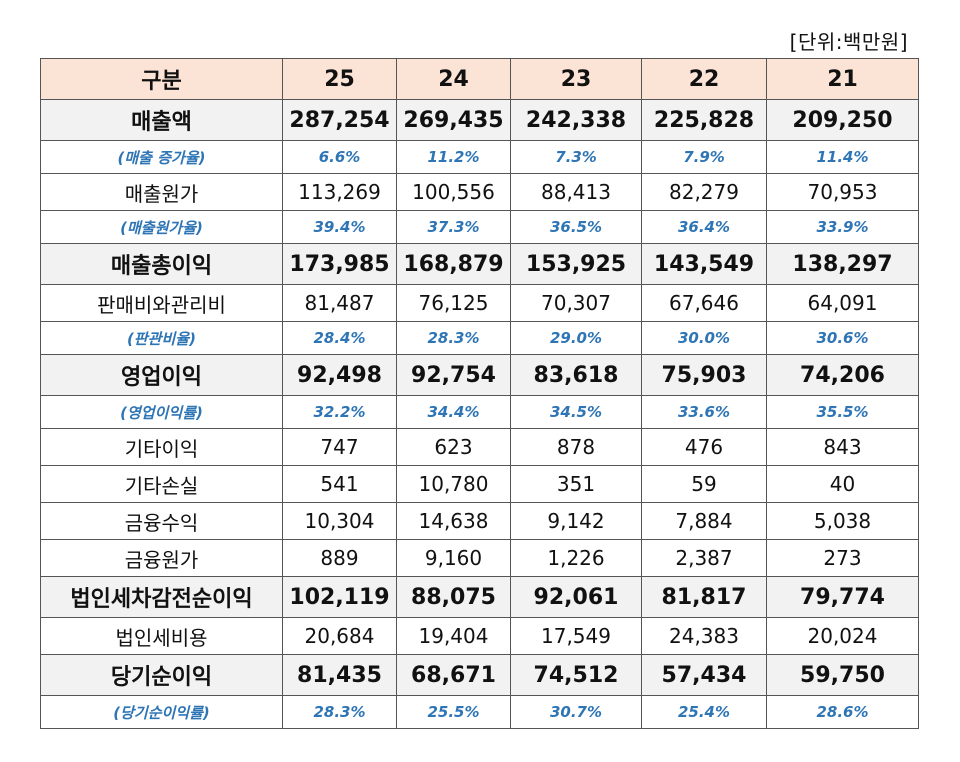 The height and width of the screenshot is (762, 960). What do you see at coordinates (453, 192) in the screenshot?
I see `value-cell: 100,556` at bounding box center [453, 192].